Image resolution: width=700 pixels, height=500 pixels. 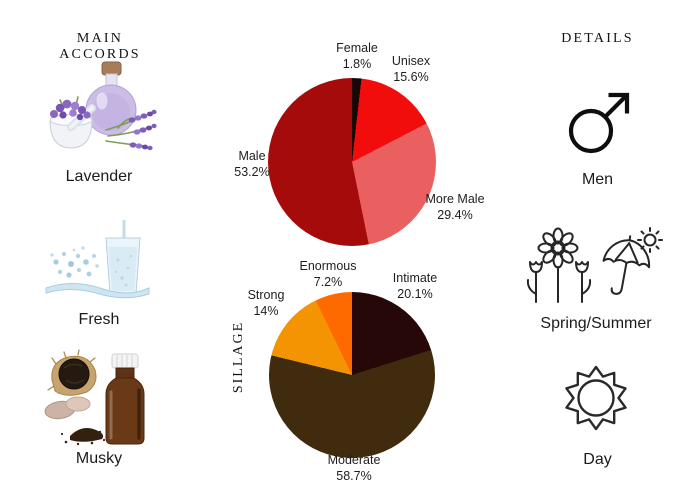 What do you see at coordinates (411, 77) in the screenshot?
I see `gender-label-unisex-pct: 15.6%` at bounding box center [411, 77].